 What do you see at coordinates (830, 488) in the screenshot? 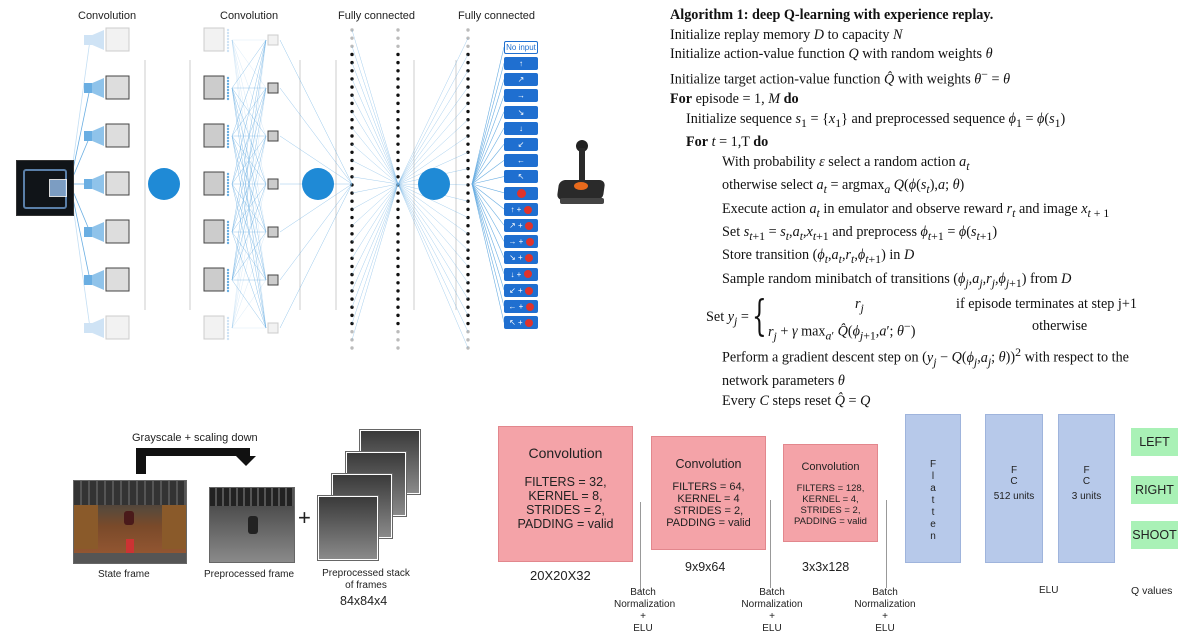
I see `conv3-param-1: FILTERS = 128,` at bounding box center [830, 488].